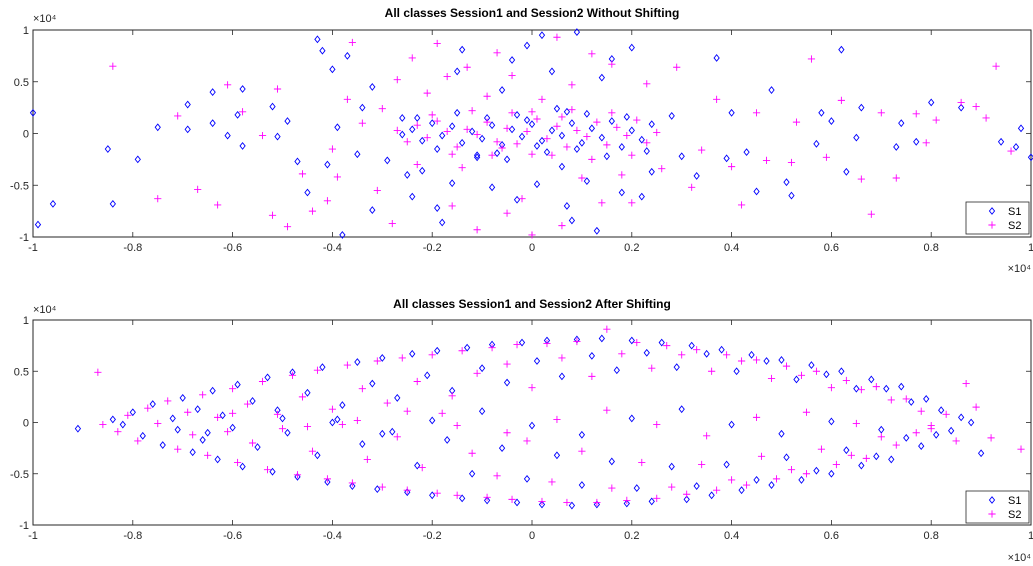  I want to click on legend-label-s1: S1, so click(1014, 212).